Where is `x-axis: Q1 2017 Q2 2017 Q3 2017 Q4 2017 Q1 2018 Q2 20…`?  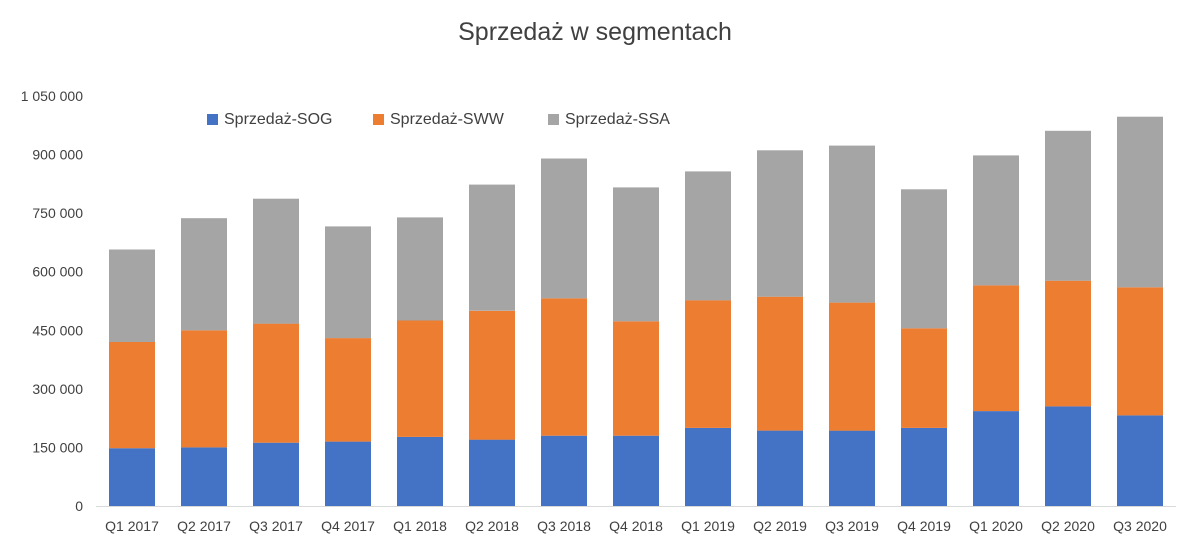
x-axis: Q1 2017 Q2 2017 Q3 2017 Q4 2017 Q1 2018 Q2 20… is located at coordinates (636, 520).